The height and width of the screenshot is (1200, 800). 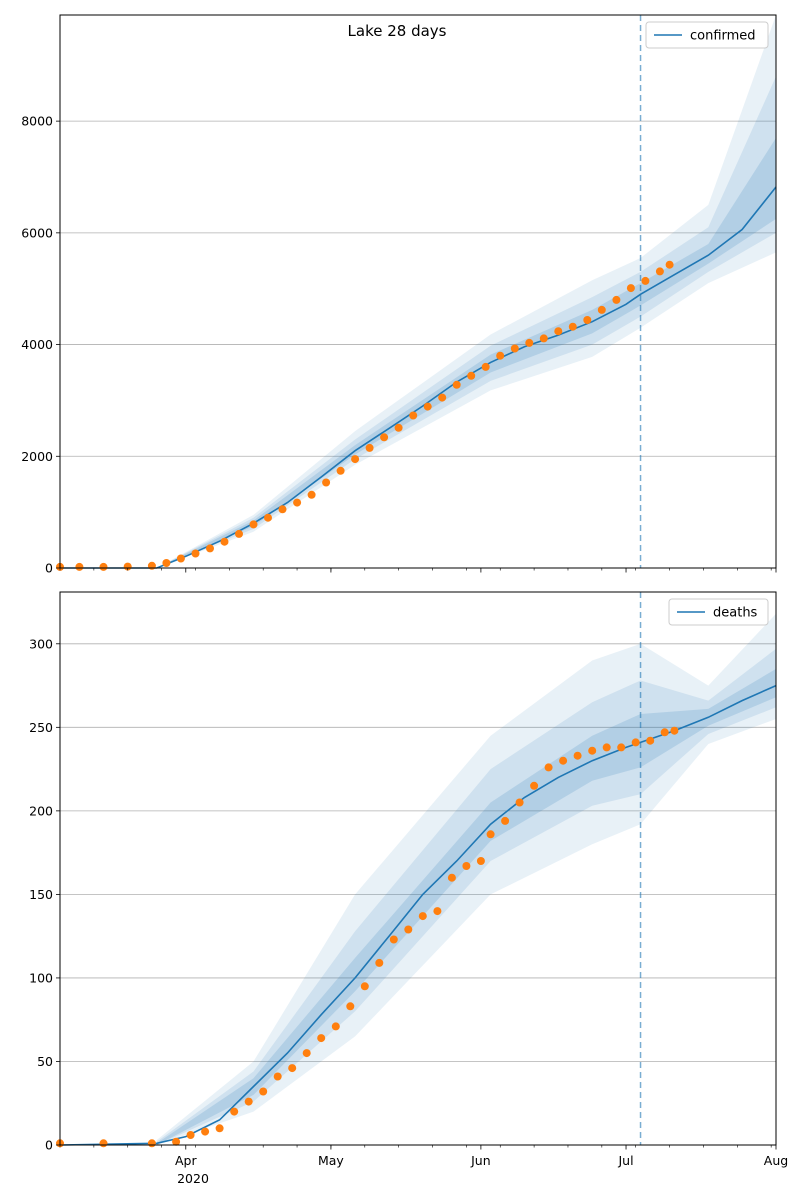 I want to click on y-tick-label: 8000, so click(x=37, y=121).